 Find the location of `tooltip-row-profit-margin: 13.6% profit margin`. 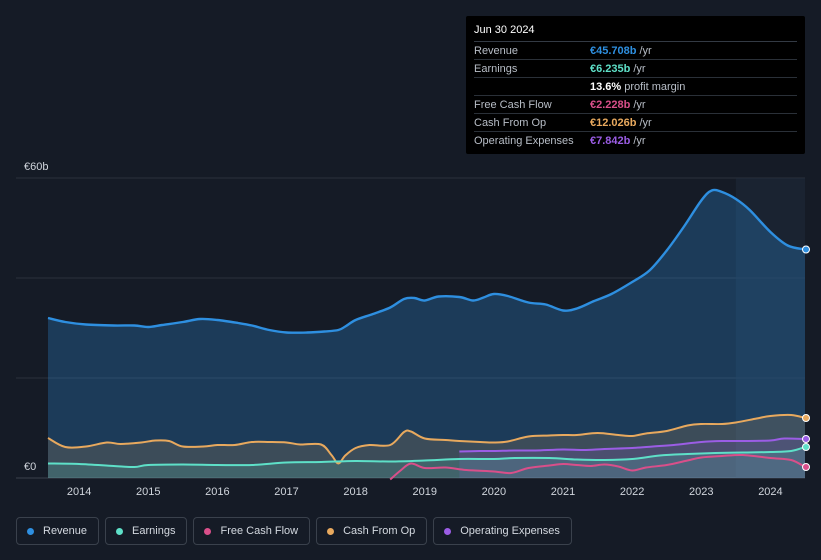

tooltip-row-profit-margin: 13.6% profit margin is located at coordinates (635, 87).